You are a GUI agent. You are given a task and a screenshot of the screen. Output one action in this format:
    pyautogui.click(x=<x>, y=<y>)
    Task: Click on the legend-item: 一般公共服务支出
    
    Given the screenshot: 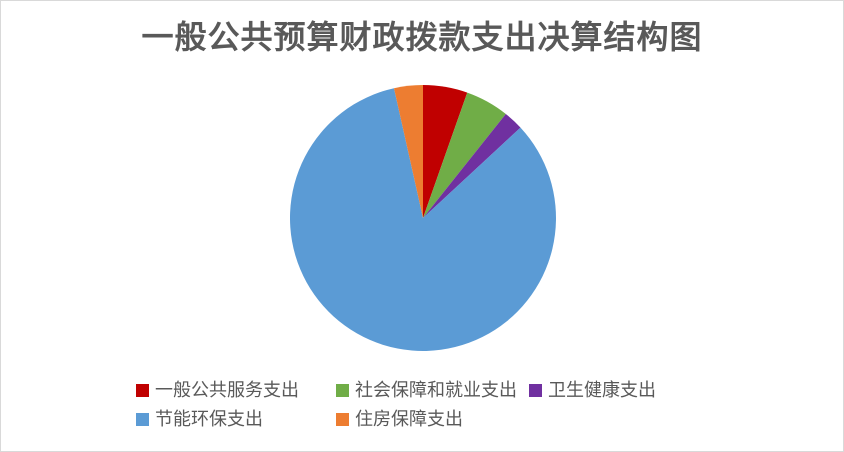 What is the action you would take?
    pyautogui.click(x=236, y=390)
    